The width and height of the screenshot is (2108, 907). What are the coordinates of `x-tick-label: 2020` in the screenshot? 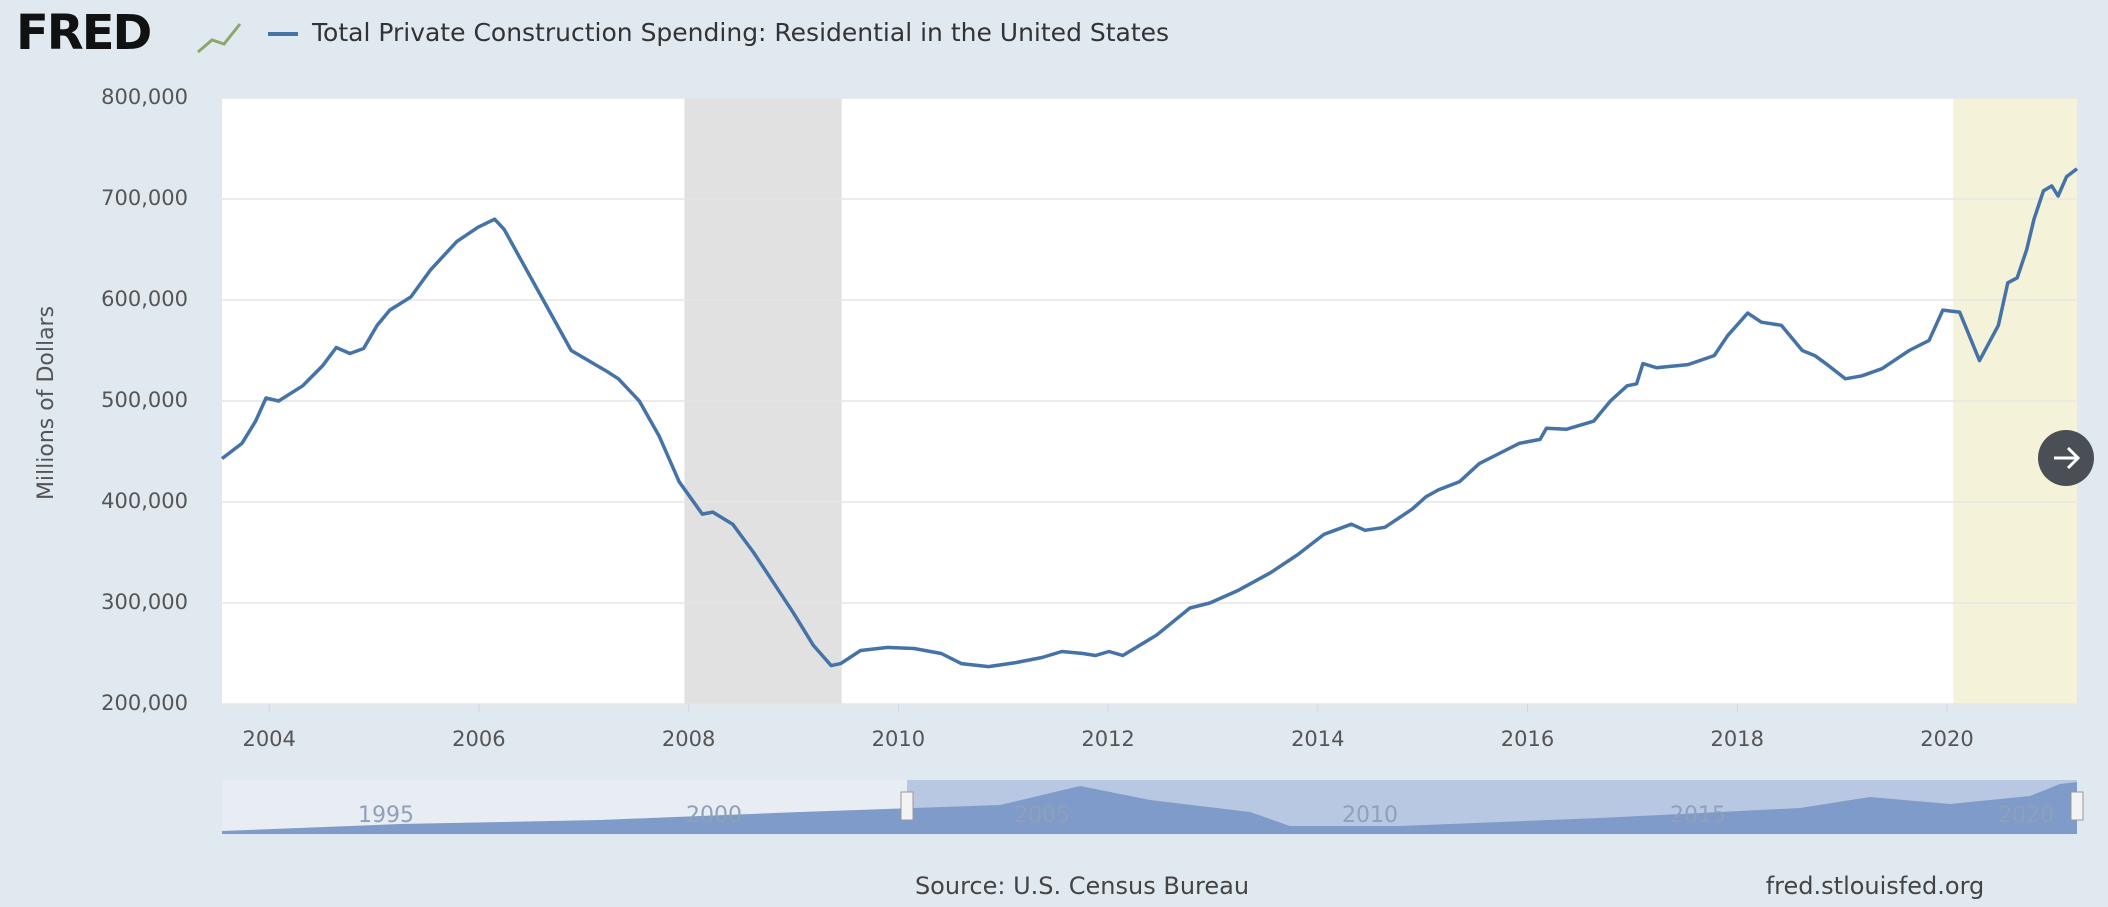 It's located at (1946, 739).